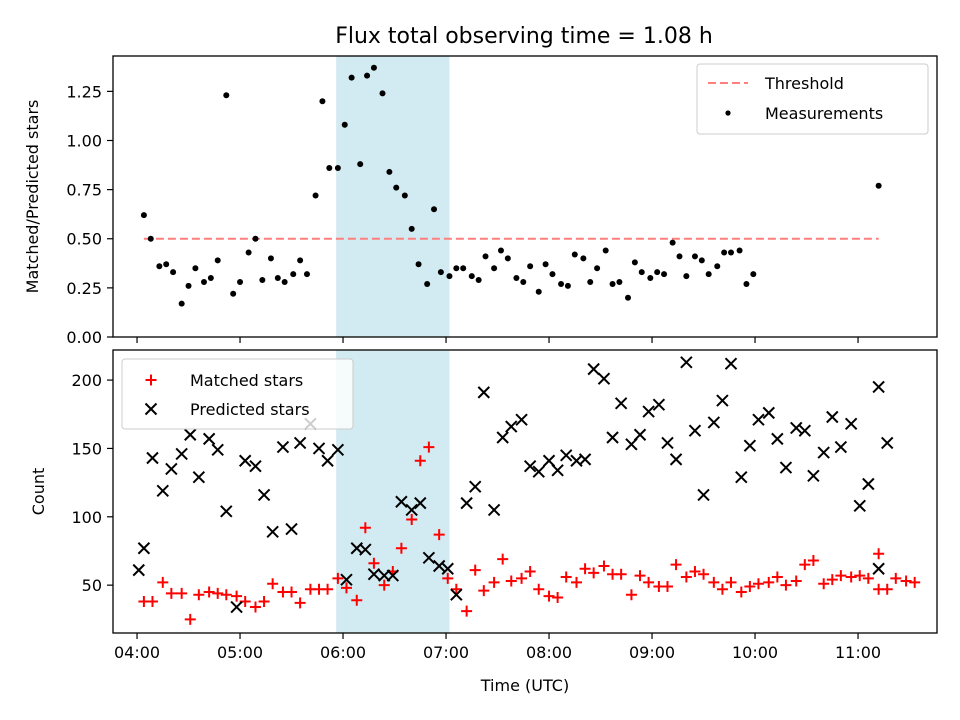  What do you see at coordinates (755, 652) in the screenshot?
I see `x-tick-label: 10:00` at bounding box center [755, 652].